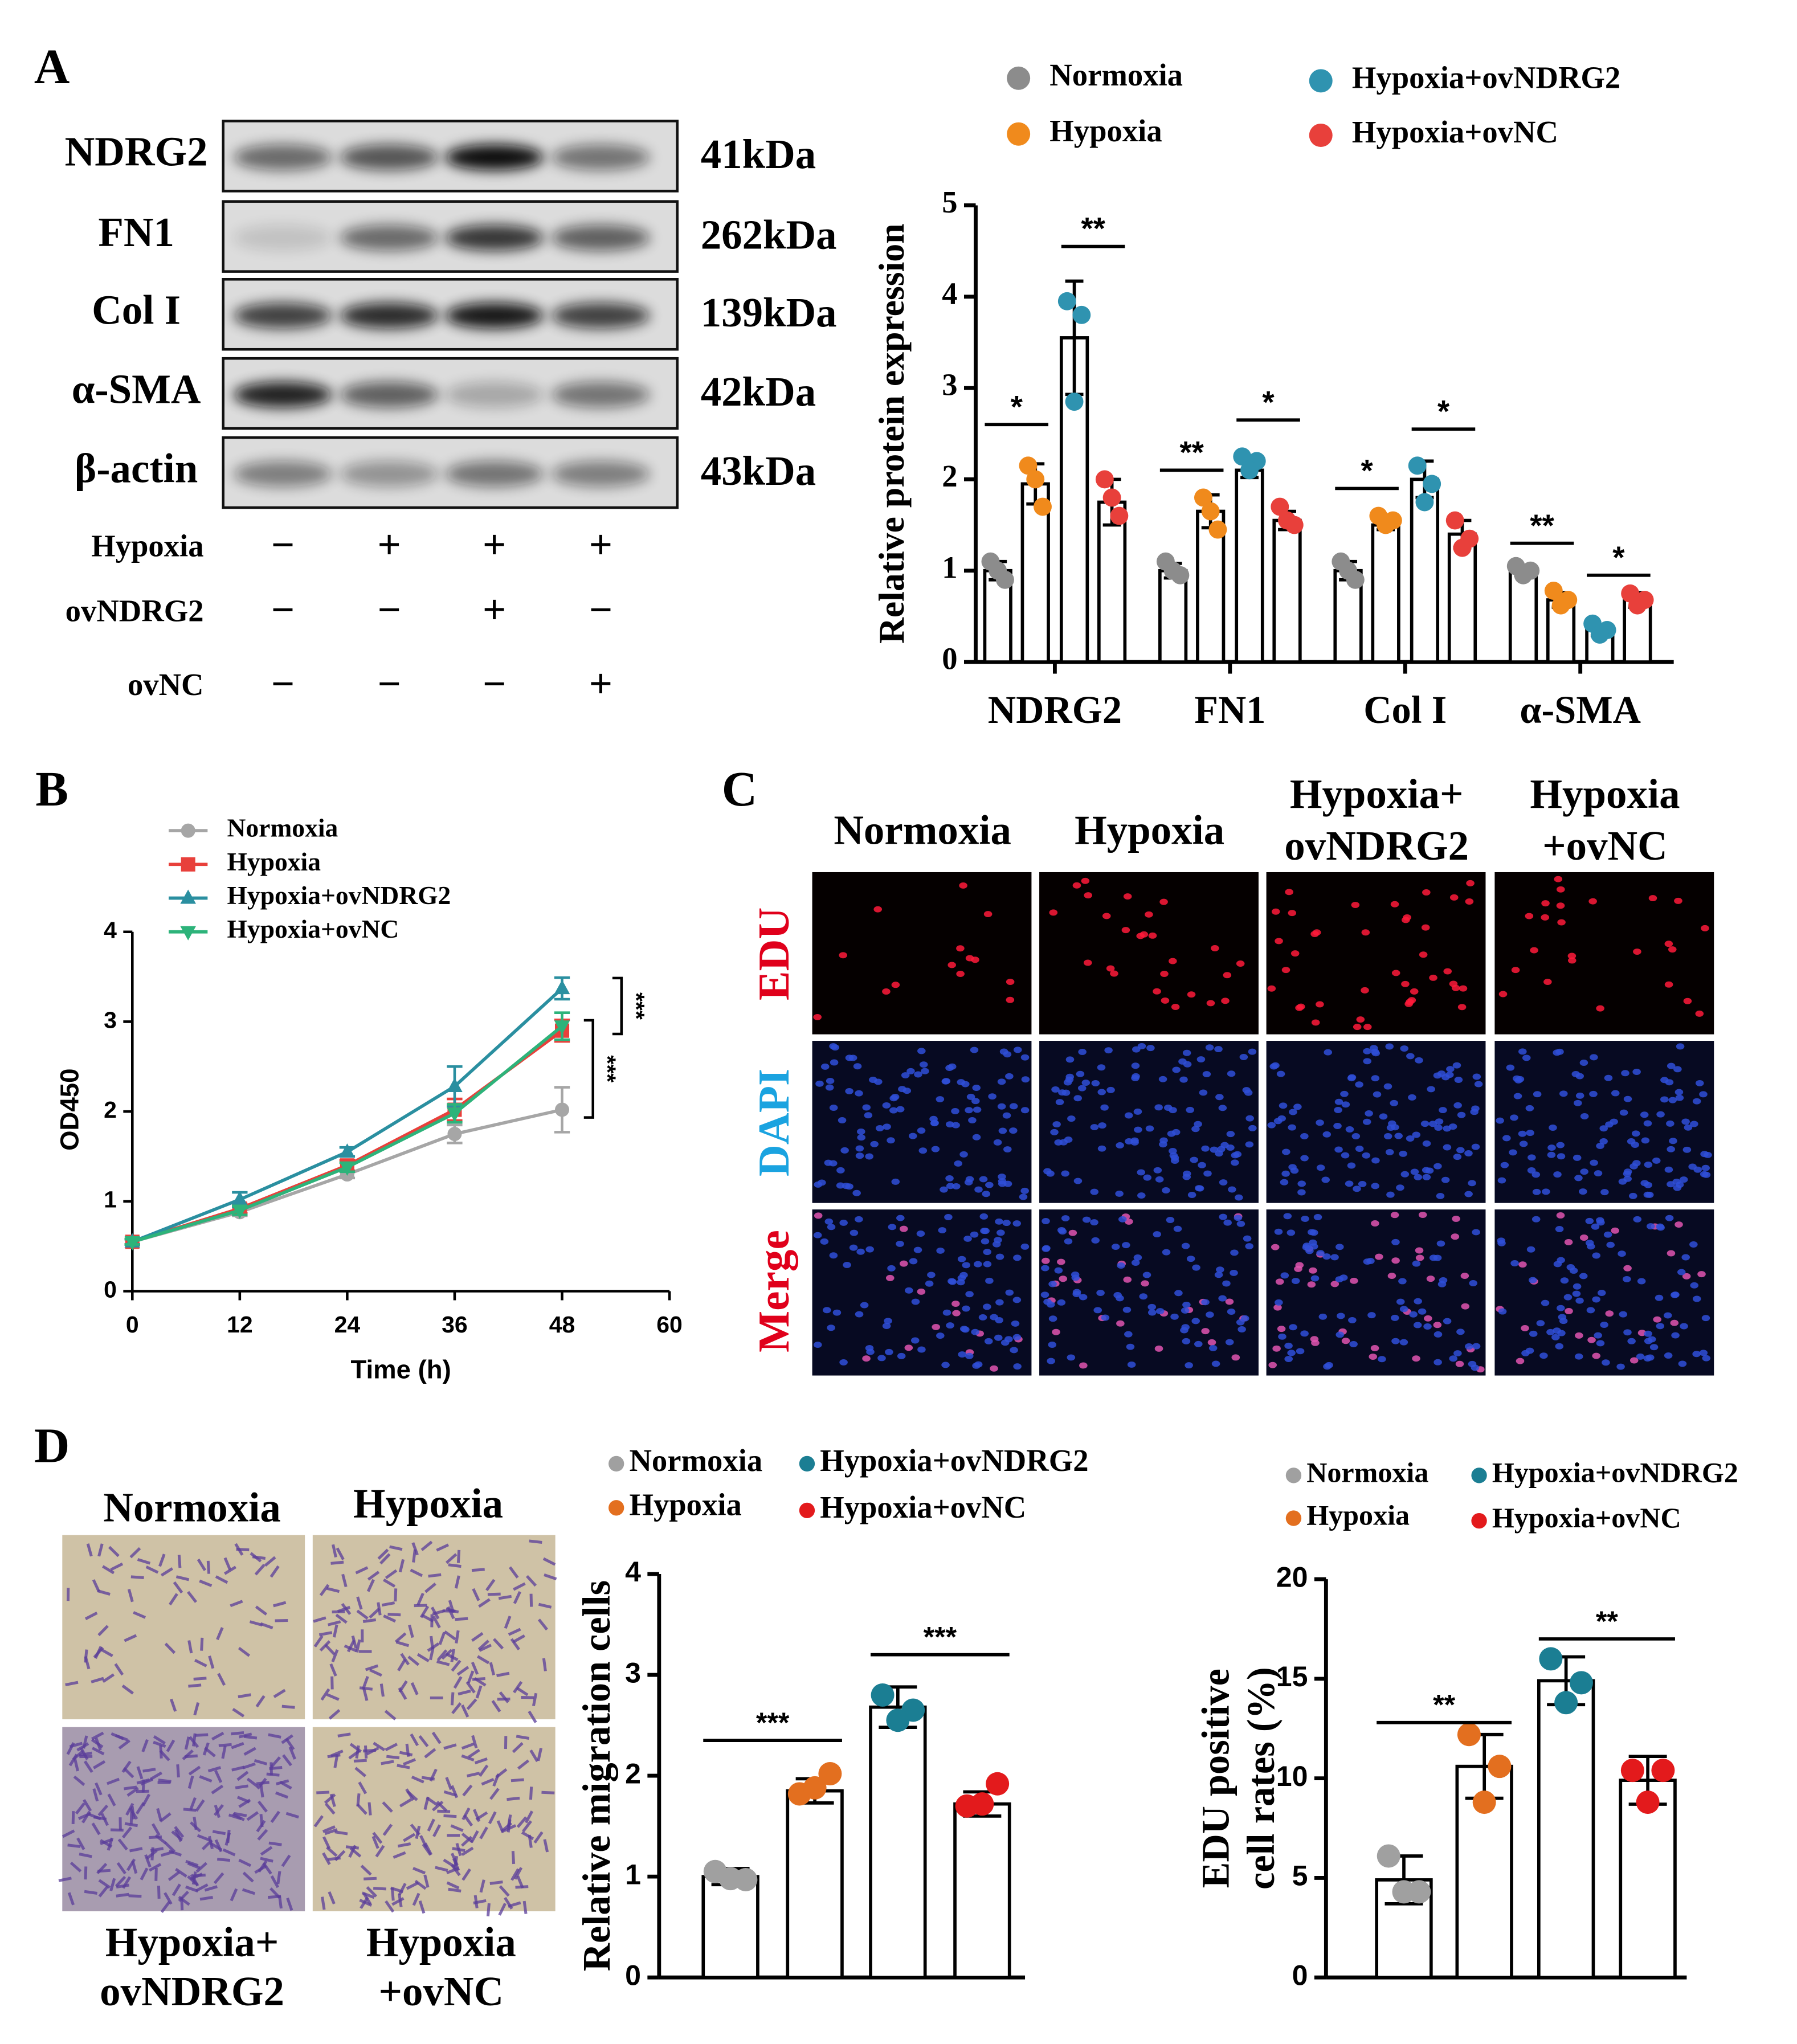 The height and width of the screenshot is (2044, 1797). What do you see at coordinates (685, 1504) in the screenshot?
I see `legend-label: Hypoxia` at bounding box center [685, 1504].